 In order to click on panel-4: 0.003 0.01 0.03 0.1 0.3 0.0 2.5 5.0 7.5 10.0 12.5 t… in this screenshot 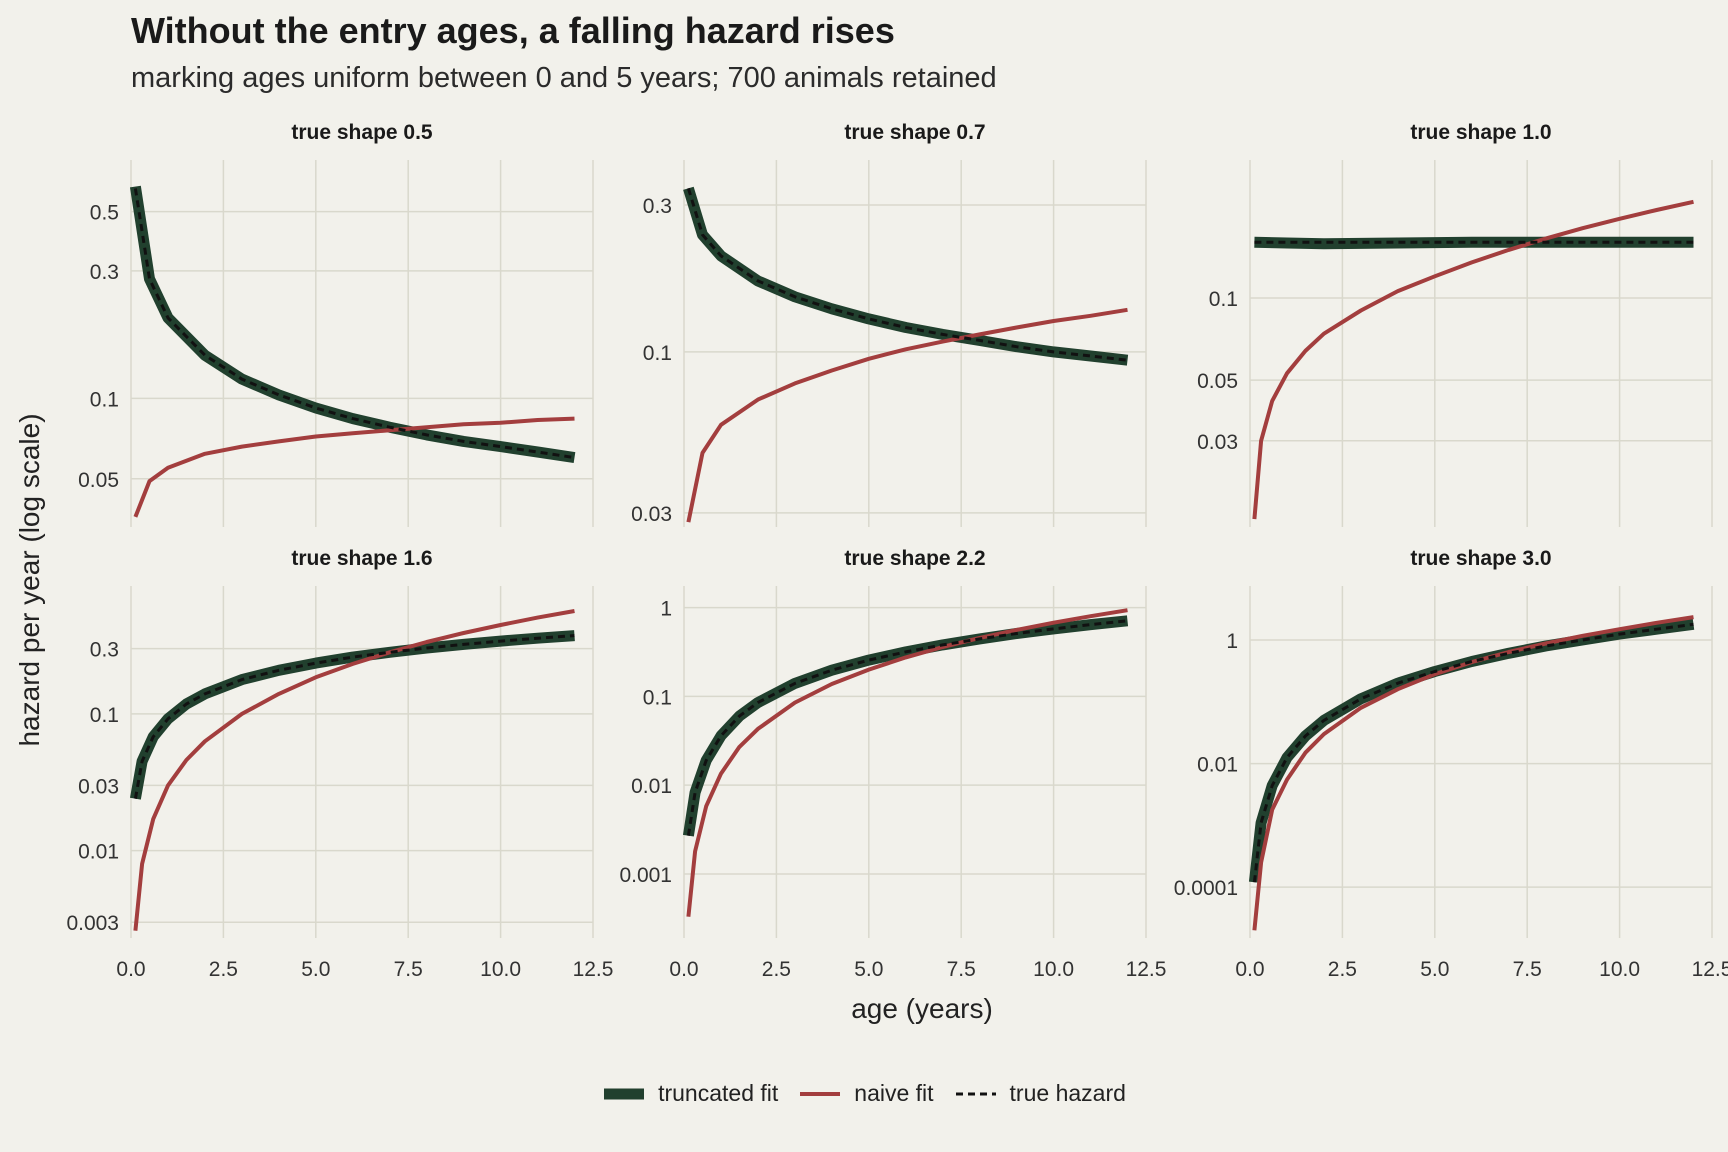, I will do `click(339, 764)`.